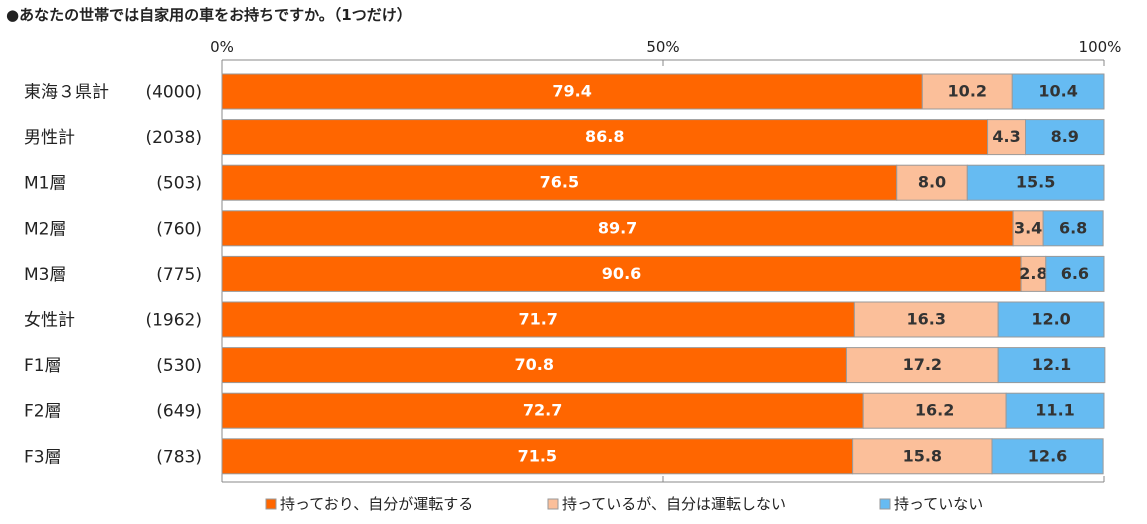 This screenshot has height=524, width=1147. What do you see at coordinates (43, 412) in the screenshot?
I see `category-label: F2層` at bounding box center [43, 412].